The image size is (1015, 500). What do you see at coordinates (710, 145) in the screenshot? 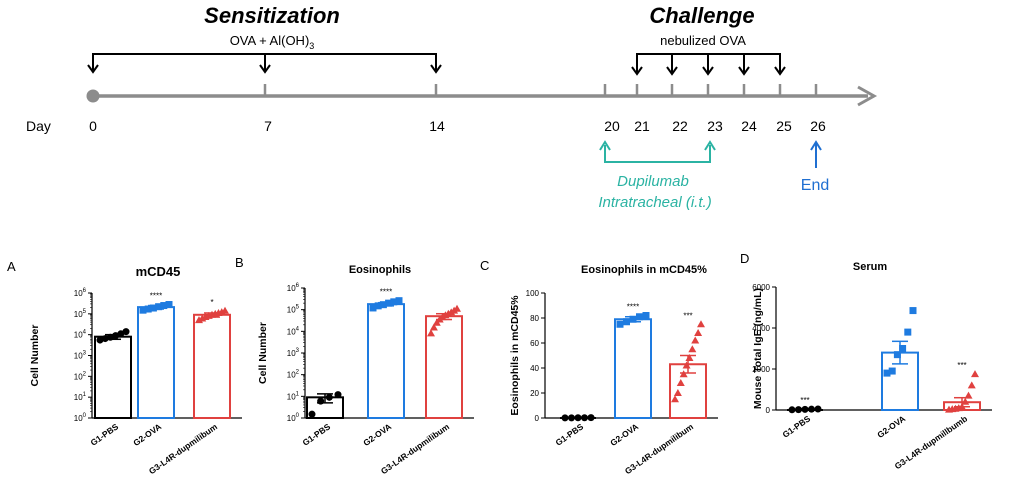
I see `arrowhead-day23-up-icon` at bounding box center [710, 145].